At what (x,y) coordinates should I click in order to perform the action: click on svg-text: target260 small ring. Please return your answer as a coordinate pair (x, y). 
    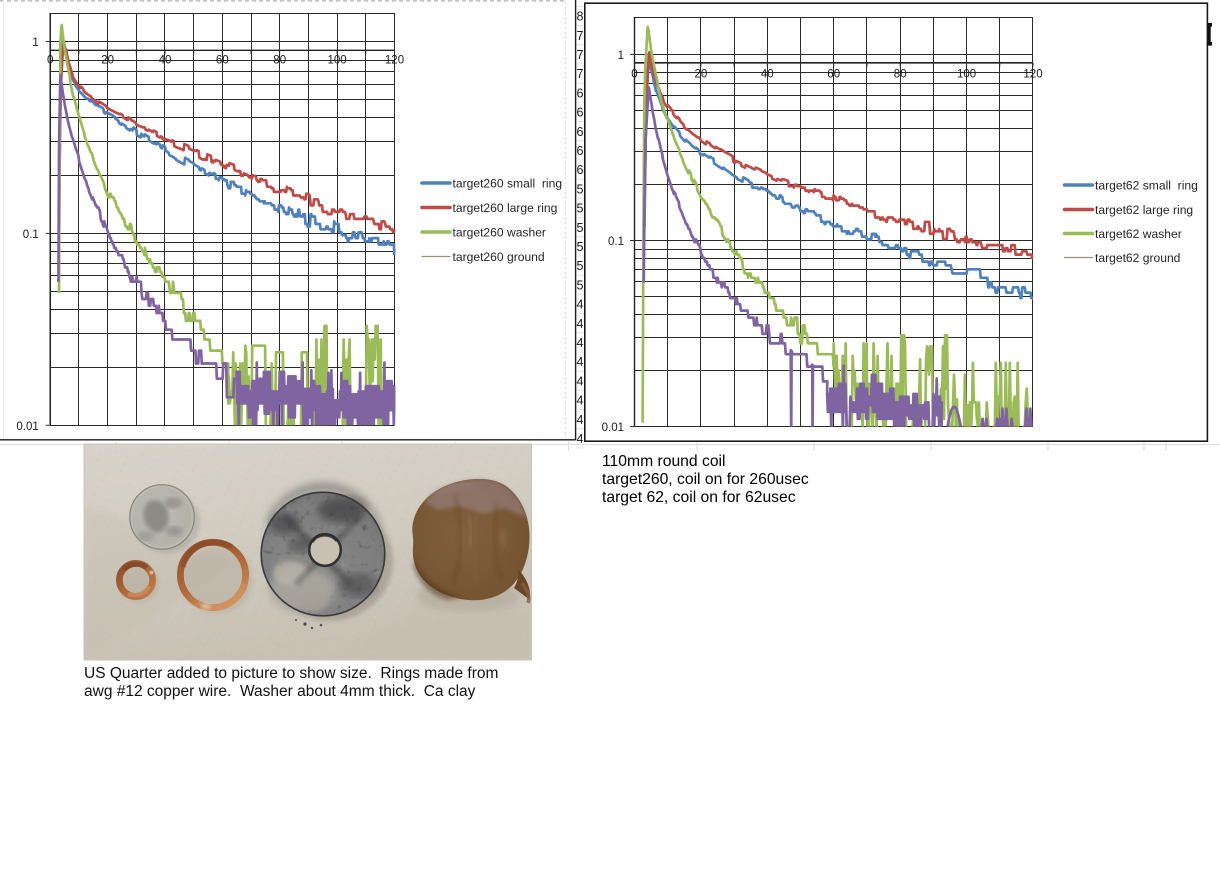
    Looking at the image, I should click on (508, 184).